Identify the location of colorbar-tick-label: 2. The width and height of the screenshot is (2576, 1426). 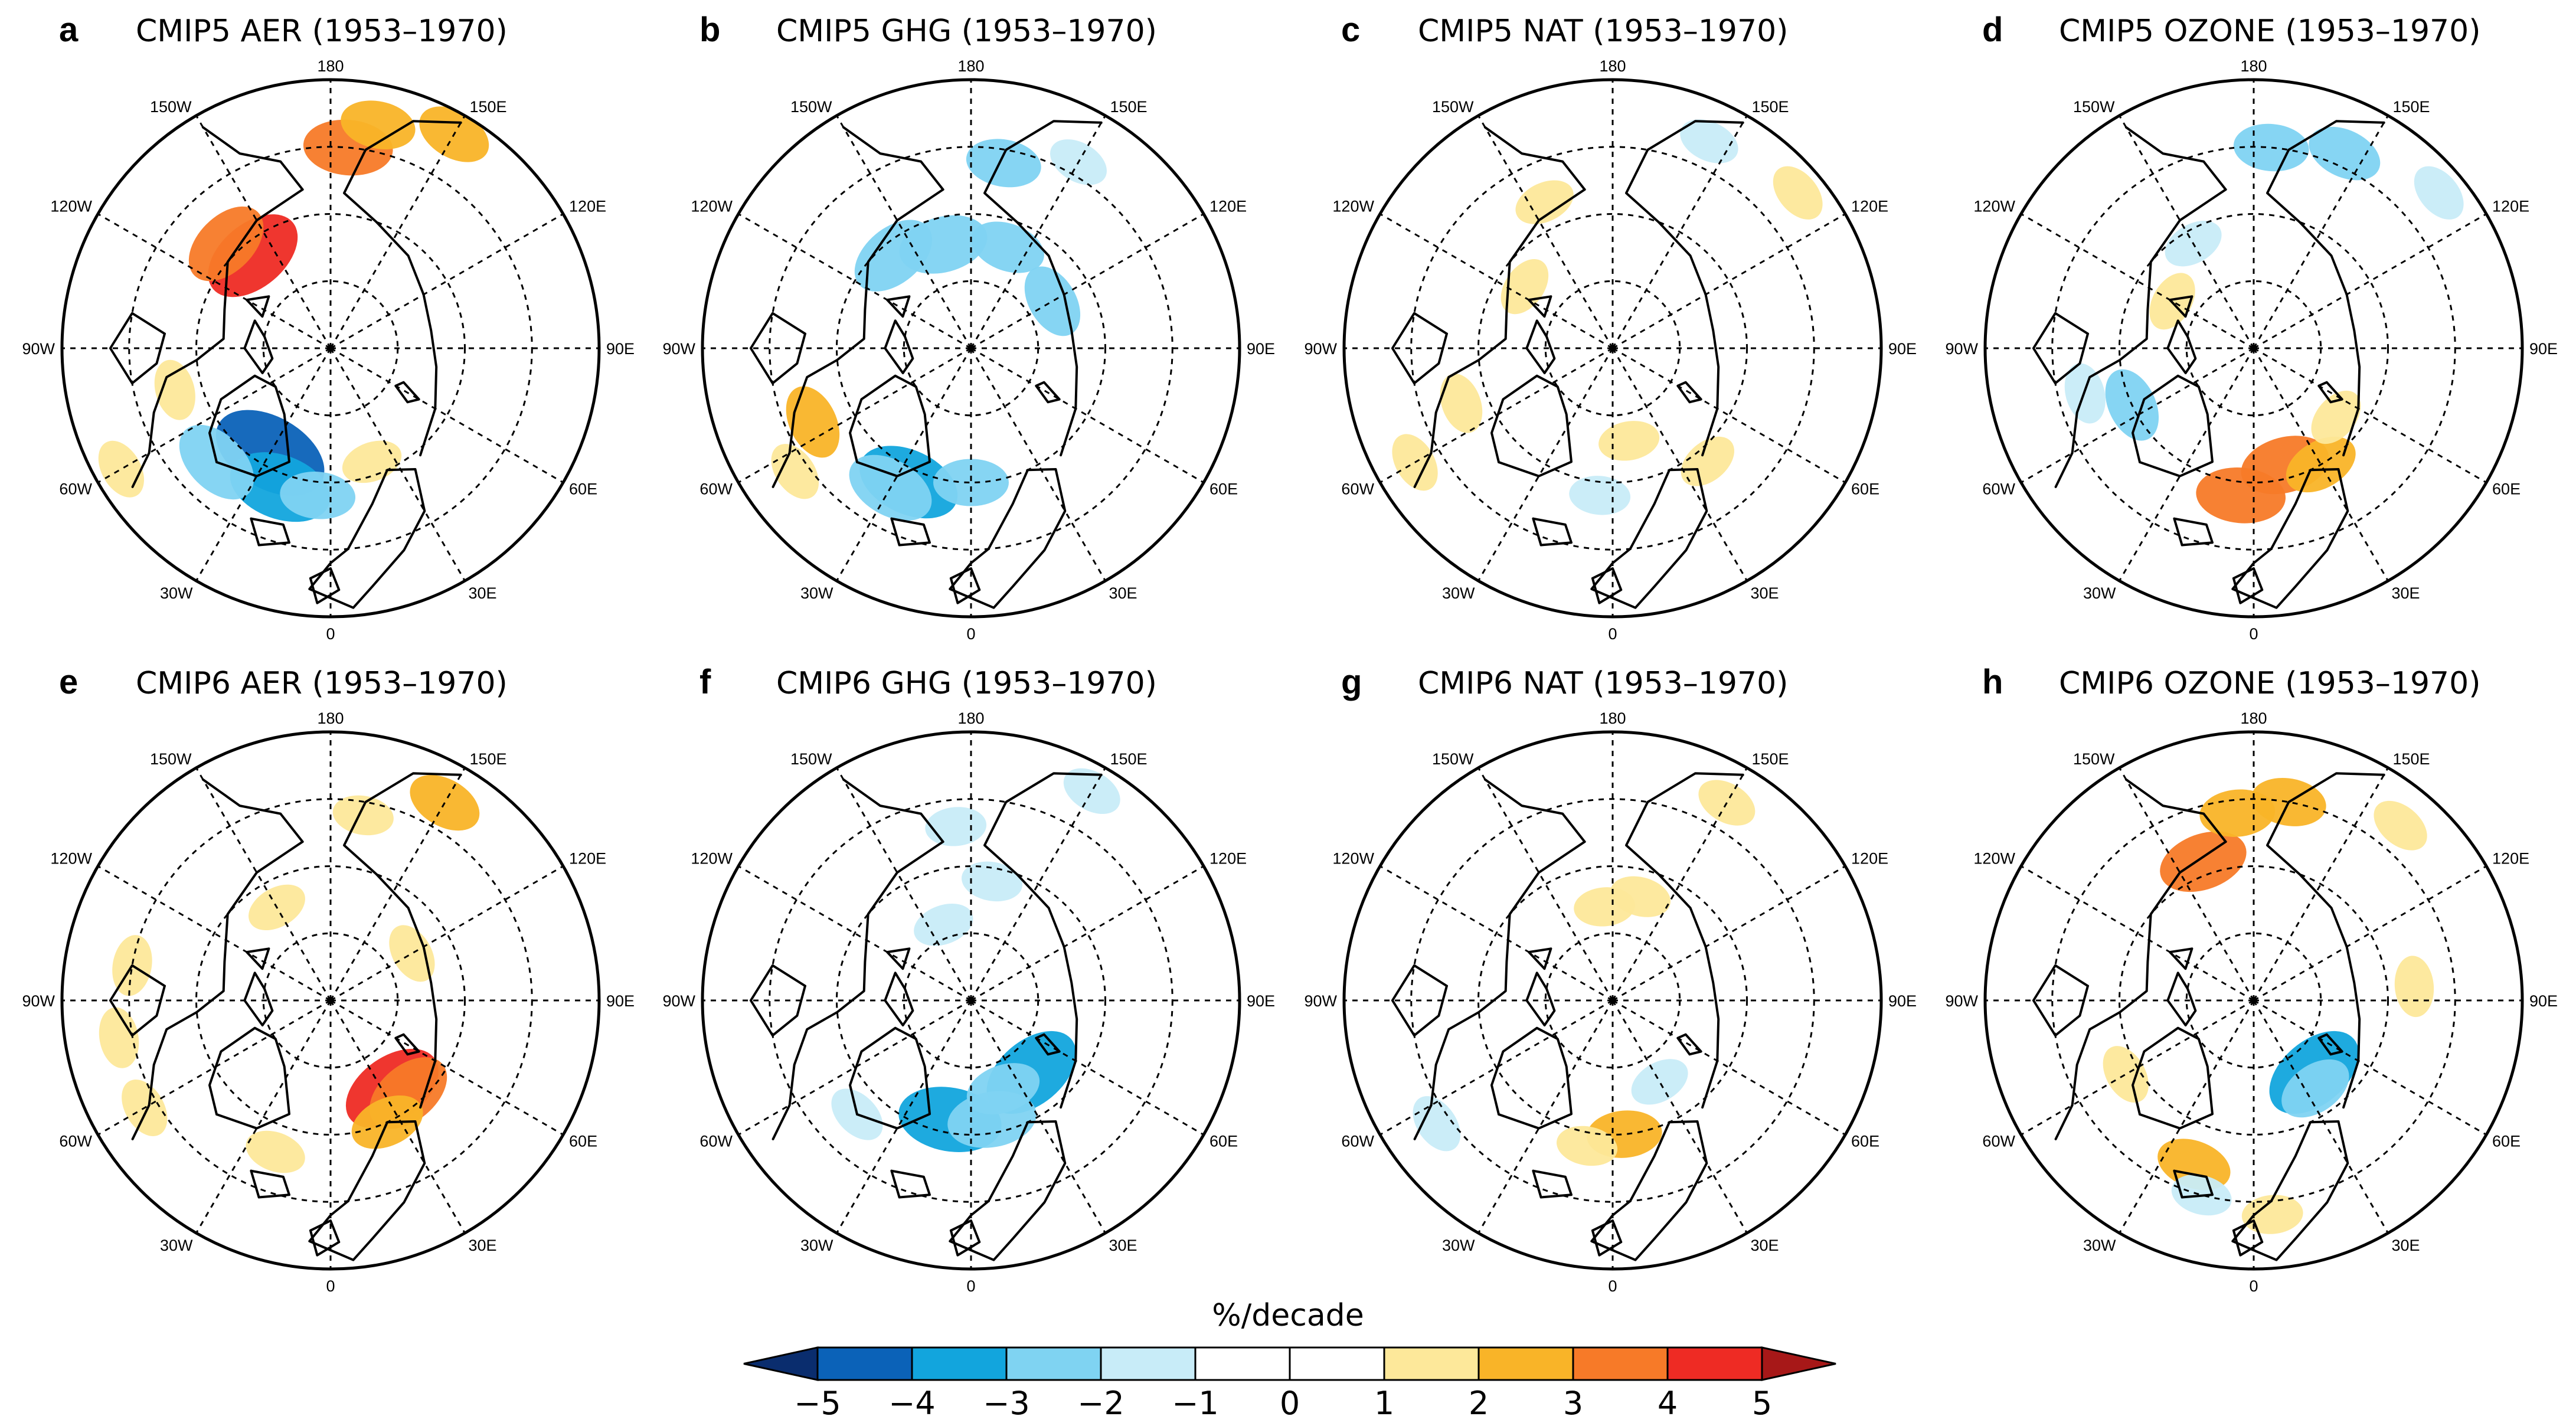
(1479, 1403).